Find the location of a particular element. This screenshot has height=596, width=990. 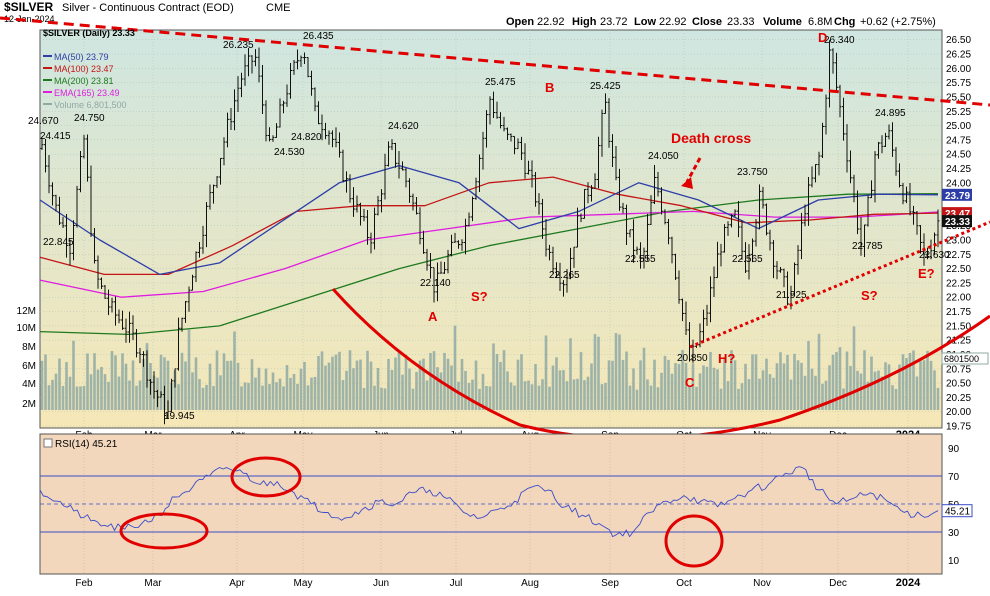

price-label: 24.750 is located at coordinates (89, 118).